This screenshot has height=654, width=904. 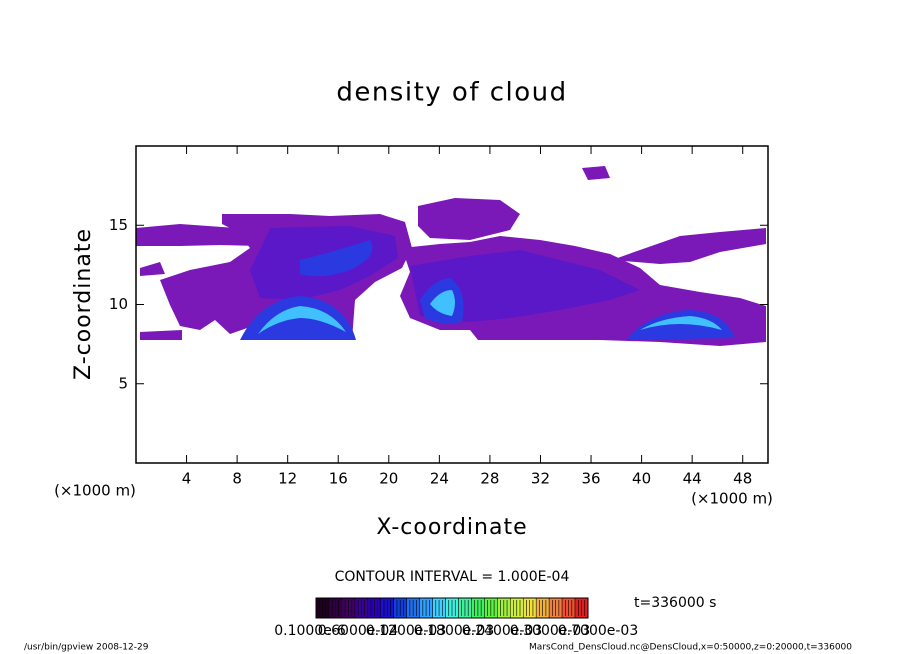 What do you see at coordinates (451, 527) in the screenshot?
I see `x-axis-label: X-coordinate` at bounding box center [451, 527].